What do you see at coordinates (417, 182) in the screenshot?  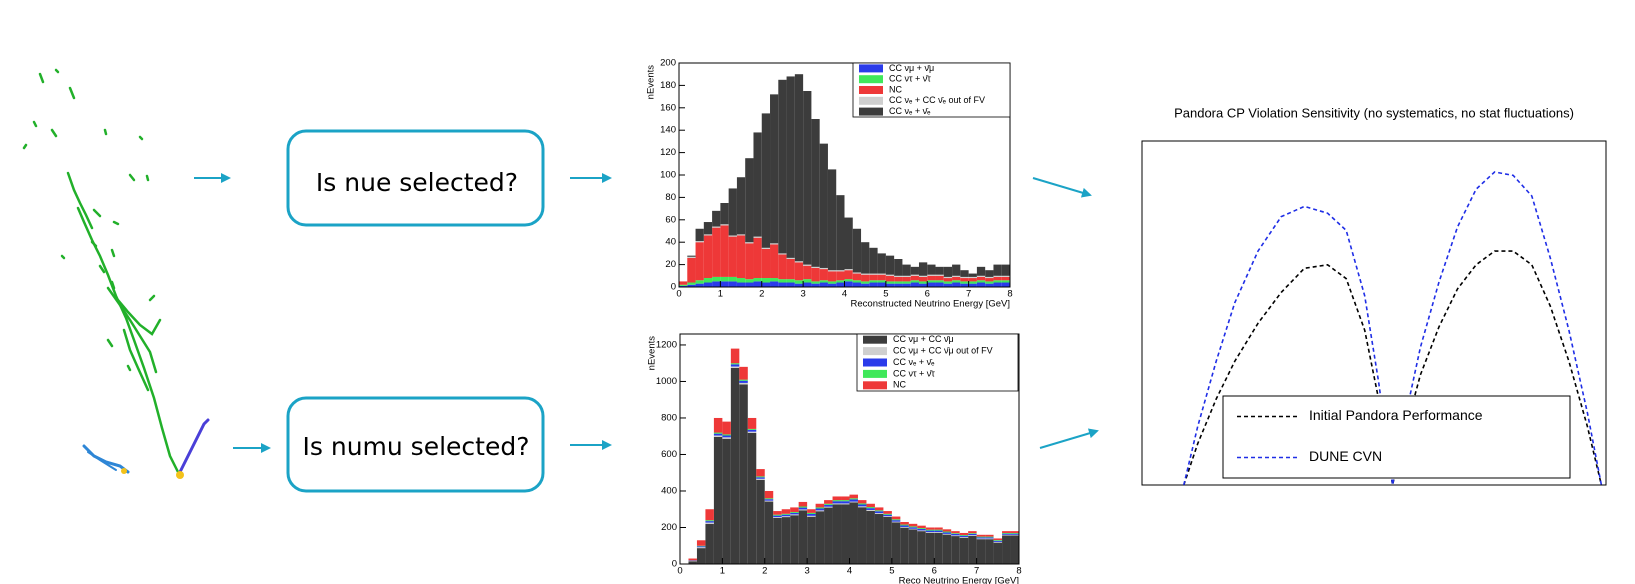 I see `box-label: Is nue selected?` at bounding box center [417, 182].